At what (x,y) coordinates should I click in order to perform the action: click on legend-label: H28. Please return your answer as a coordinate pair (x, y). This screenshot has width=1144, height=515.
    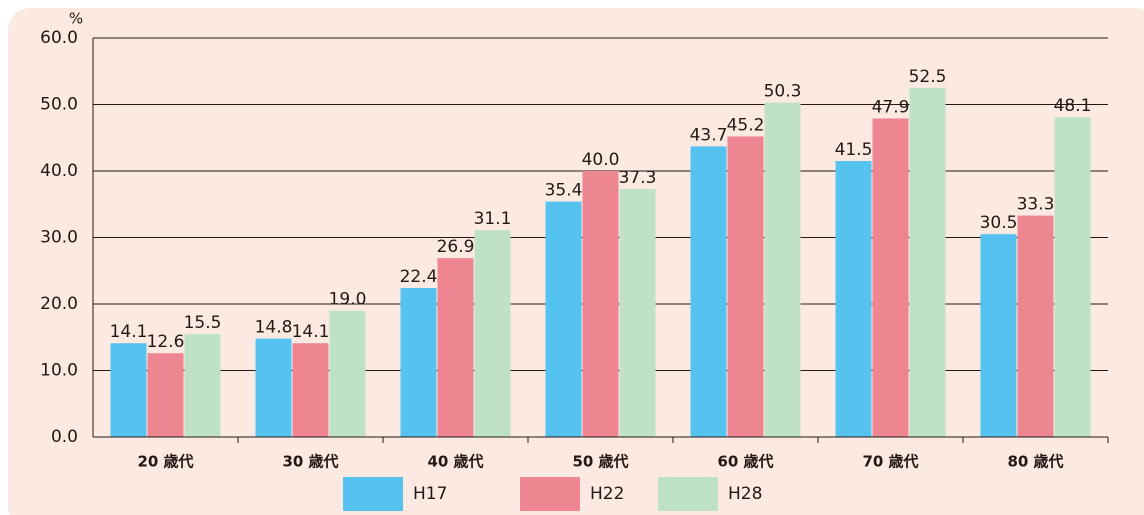
    Looking at the image, I should click on (745, 494).